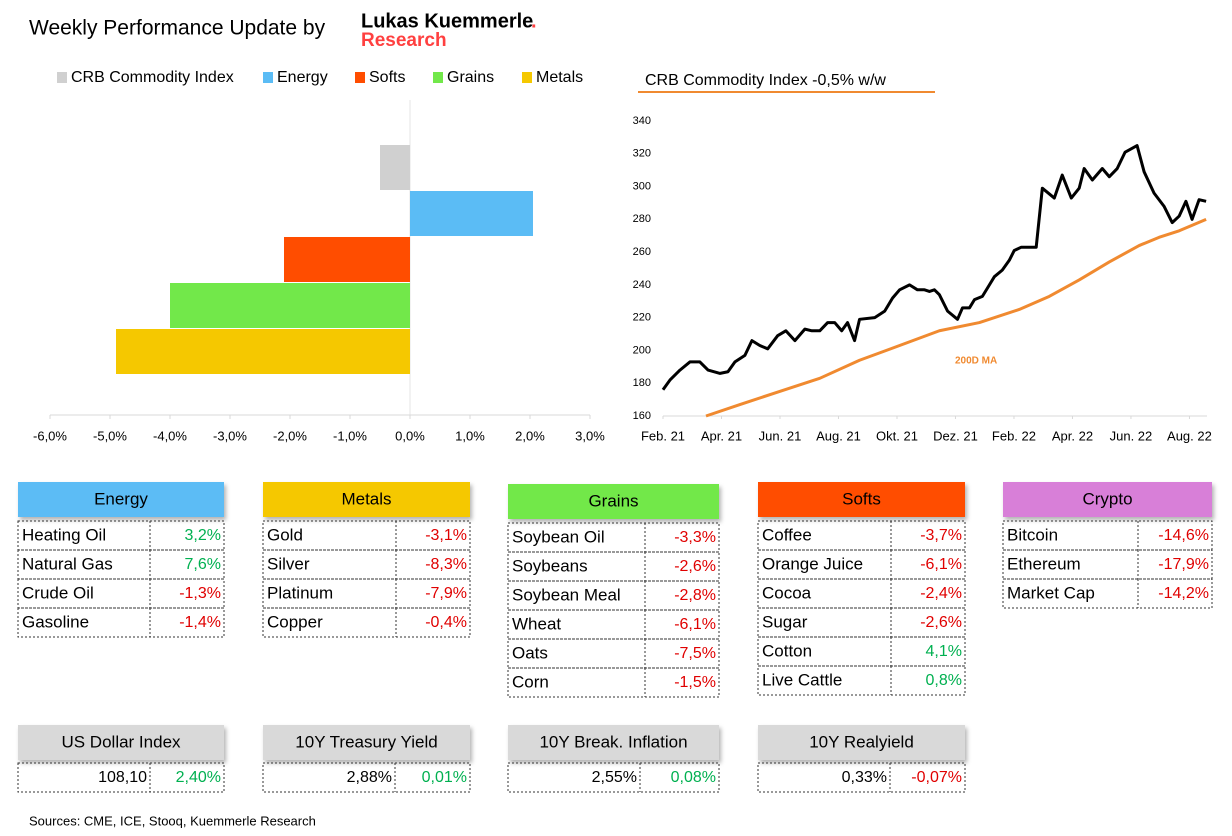  Describe the element at coordinates (300, 592) in the screenshot. I see `row-name: Platinum` at that location.